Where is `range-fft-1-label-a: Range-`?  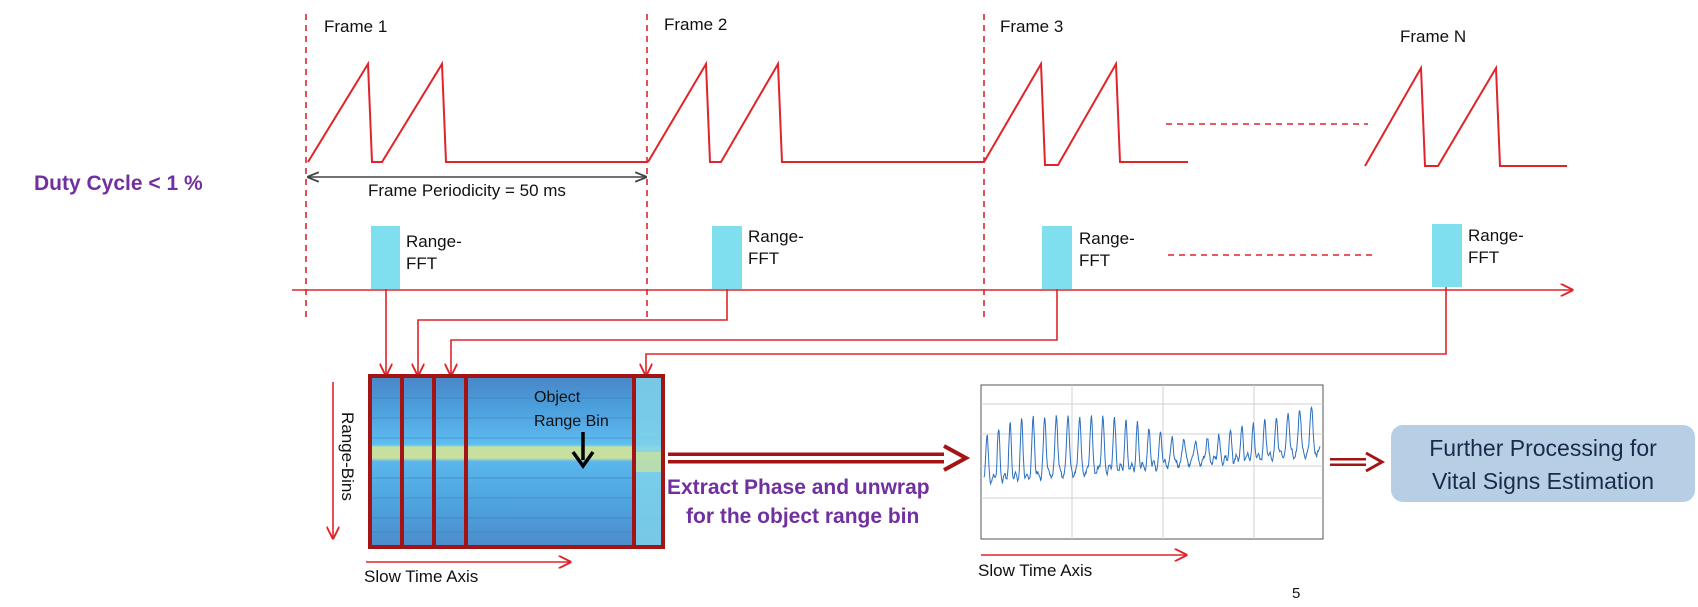 range-fft-1-label-a: Range- is located at coordinates (434, 241).